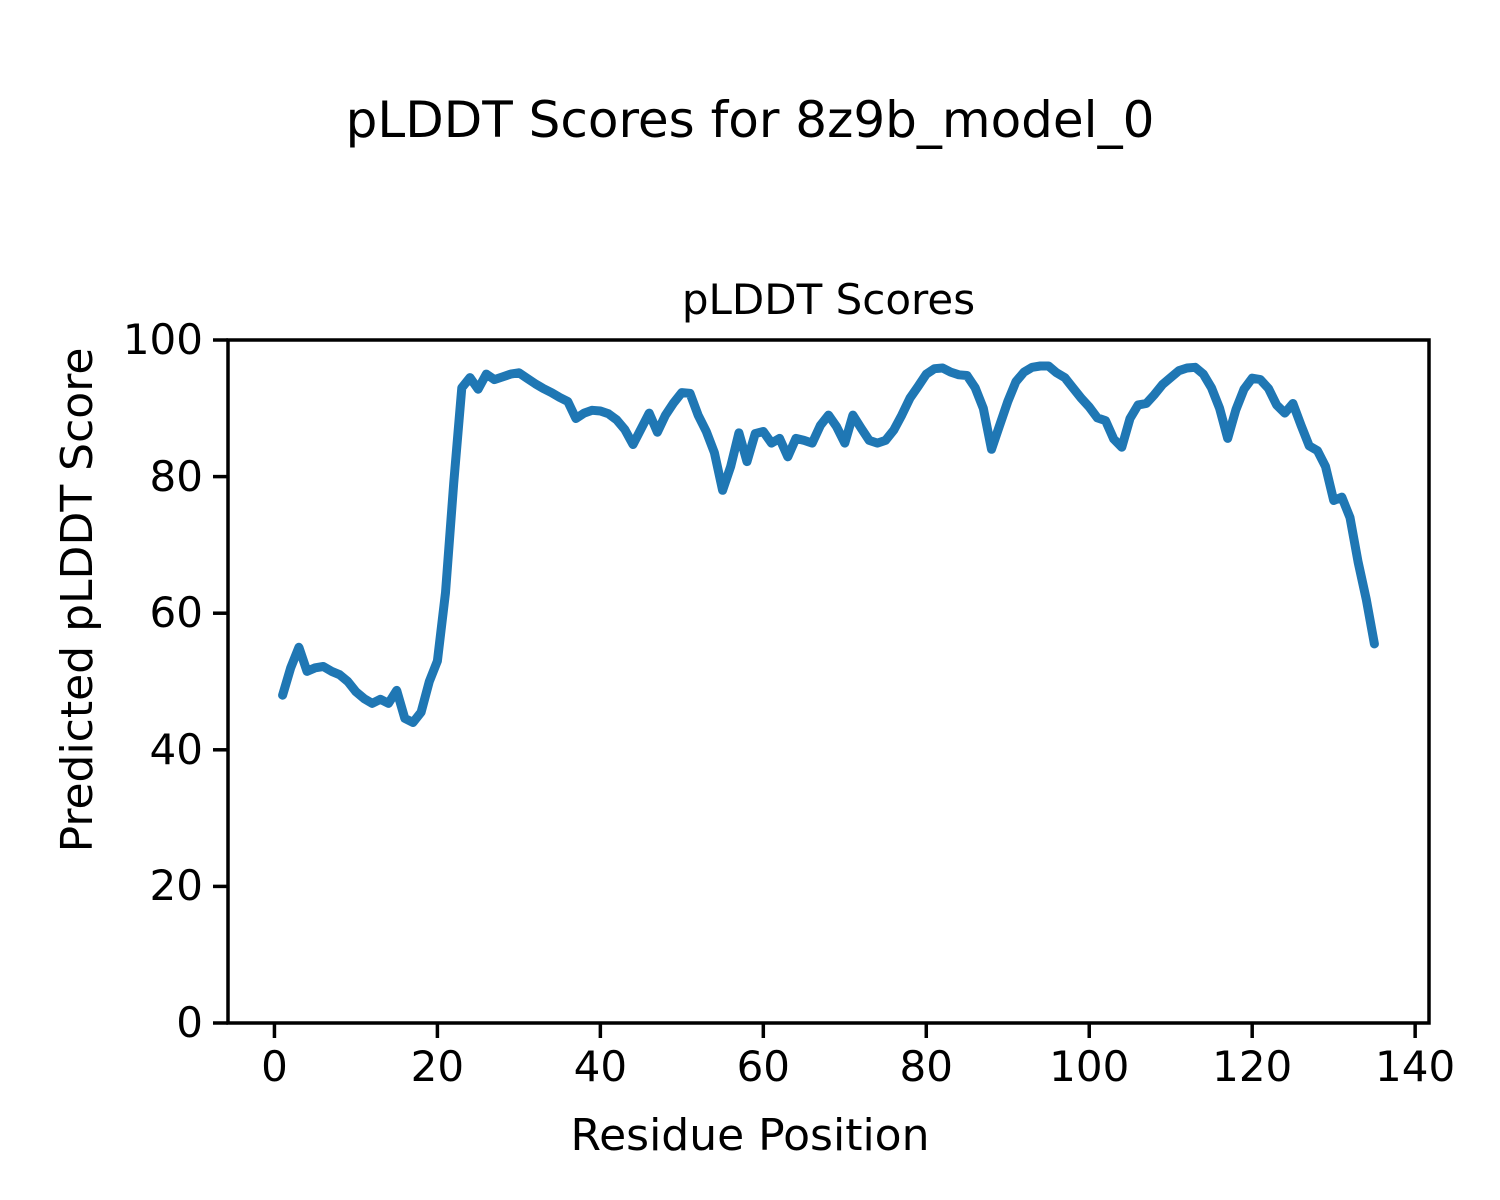 Image resolution: width=1500 pixels, height=1200 pixels. Describe the element at coordinates (437, 1066) in the screenshot. I see `x-tick-label: 20` at that location.